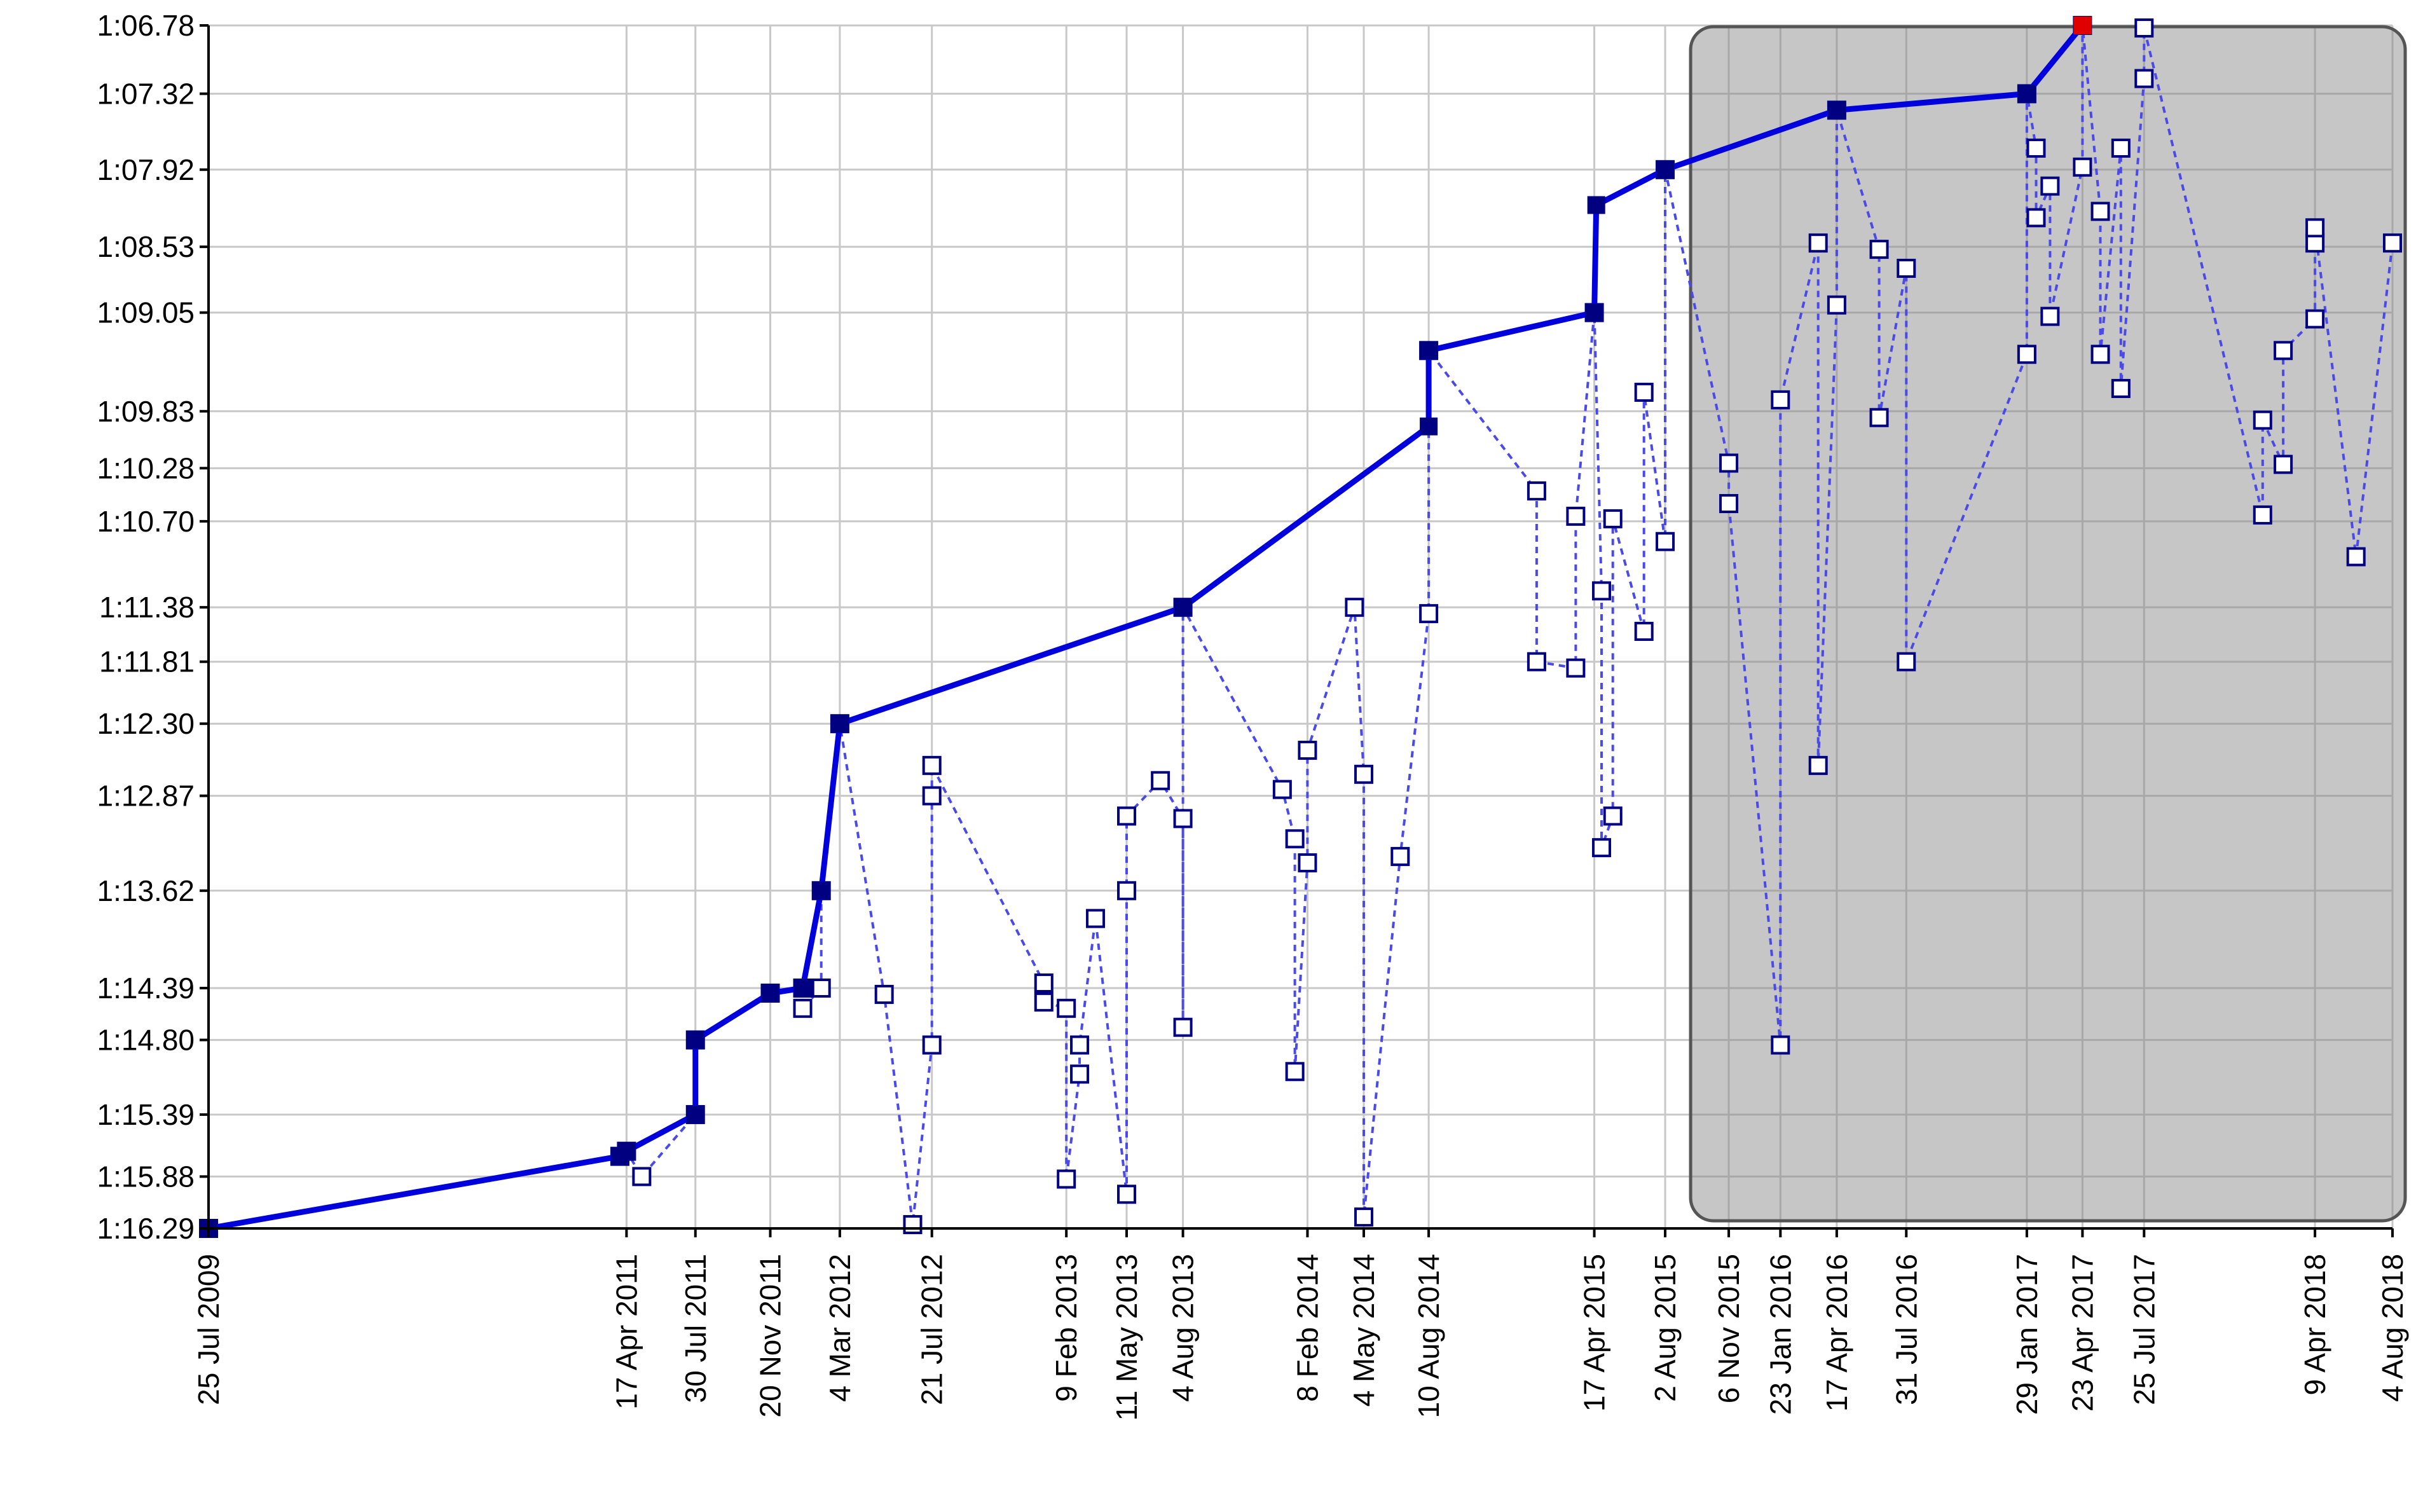 Image resolution: width=2423 pixels, height=1512 pixels. I want to click on y-tick-label: 1:08.53, so click(146, 246).